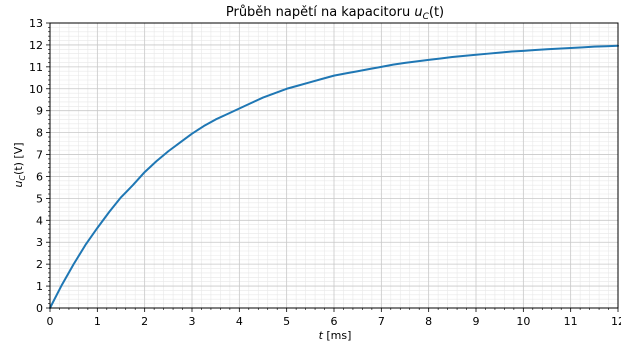 This screenshot has height=345, width=621. I want to click on chart-title: Průběh napětí na kapacitoru uC(t), so click(335, 13).